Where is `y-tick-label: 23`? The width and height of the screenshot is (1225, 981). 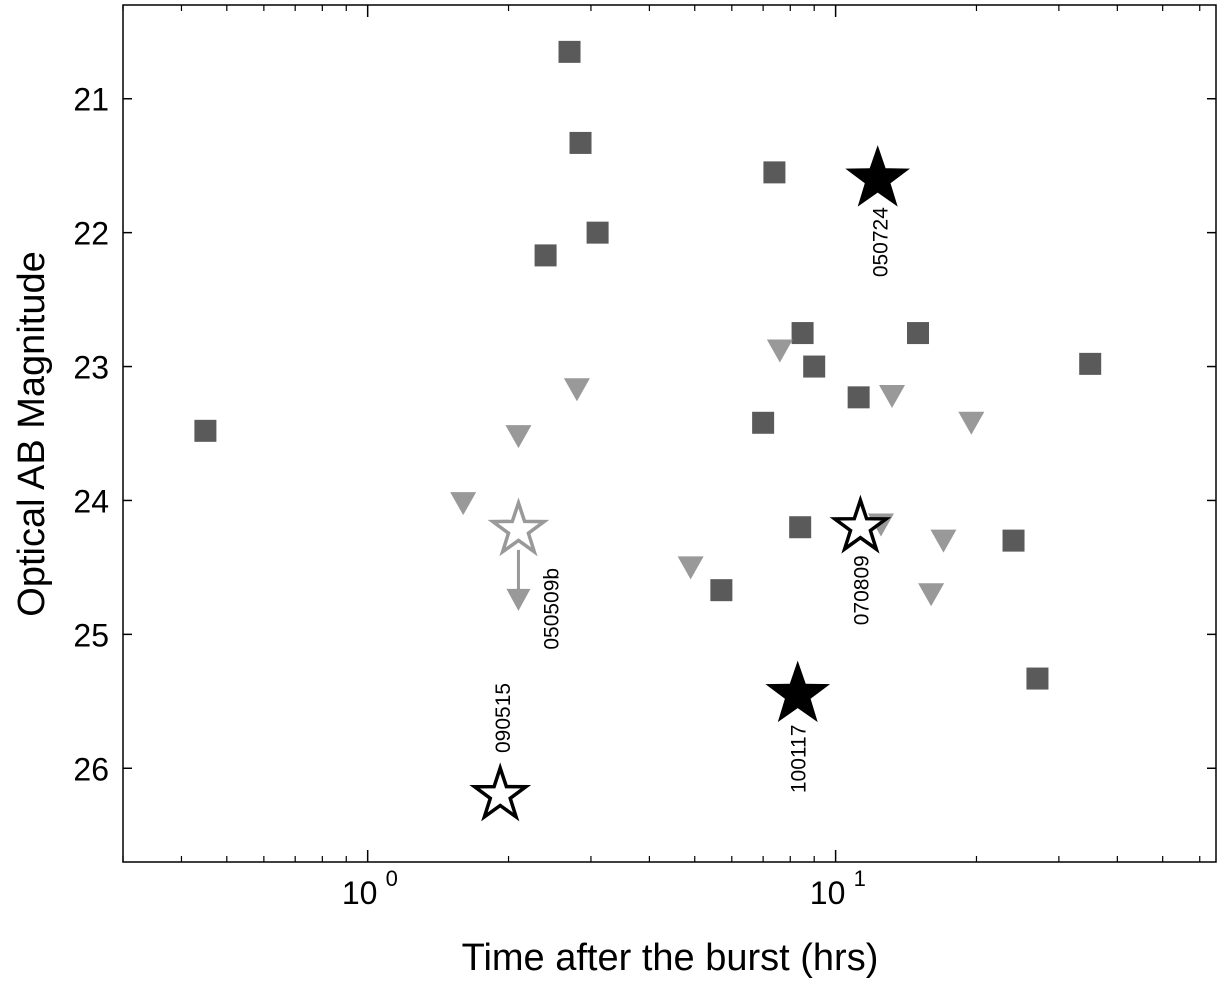
y-tick-label: 23 is located at coordinates (91, 368).